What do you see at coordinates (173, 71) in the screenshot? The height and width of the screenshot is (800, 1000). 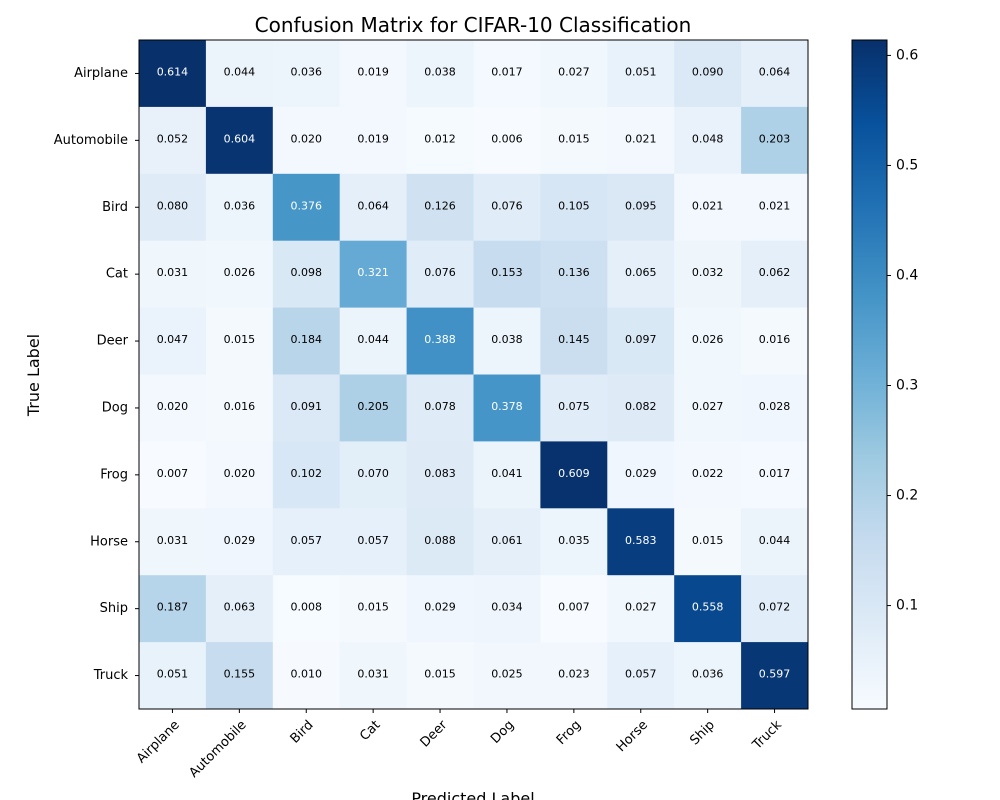 I see `cell-value-label: 0.614` at bounding box center [173, 71].